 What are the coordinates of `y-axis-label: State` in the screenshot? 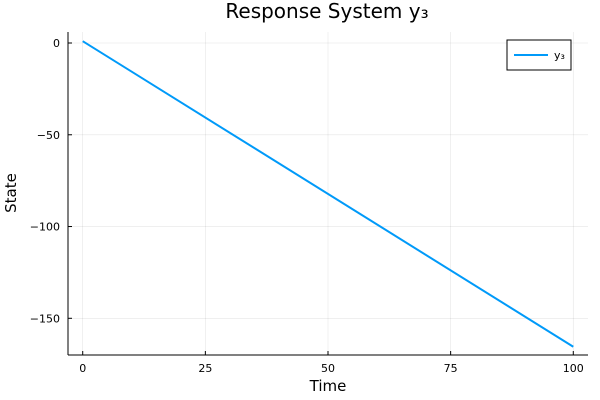 It's located at (11, 193).